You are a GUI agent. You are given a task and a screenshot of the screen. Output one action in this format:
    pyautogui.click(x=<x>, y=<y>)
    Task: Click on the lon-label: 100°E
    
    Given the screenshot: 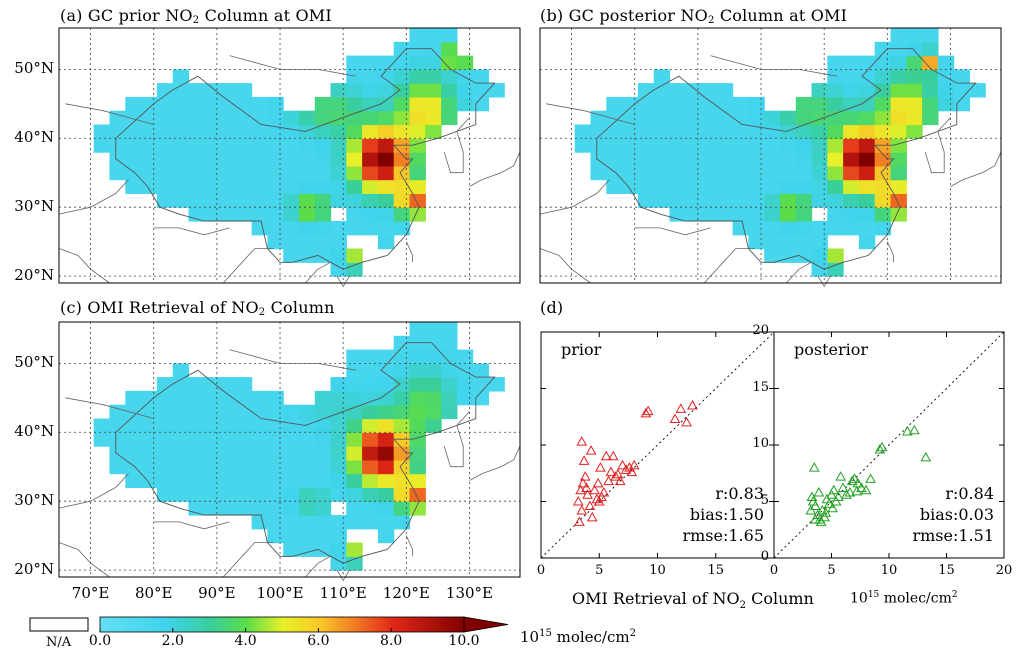 What is the action you would take?
    pyautogui.click(x=280, y=593)
    